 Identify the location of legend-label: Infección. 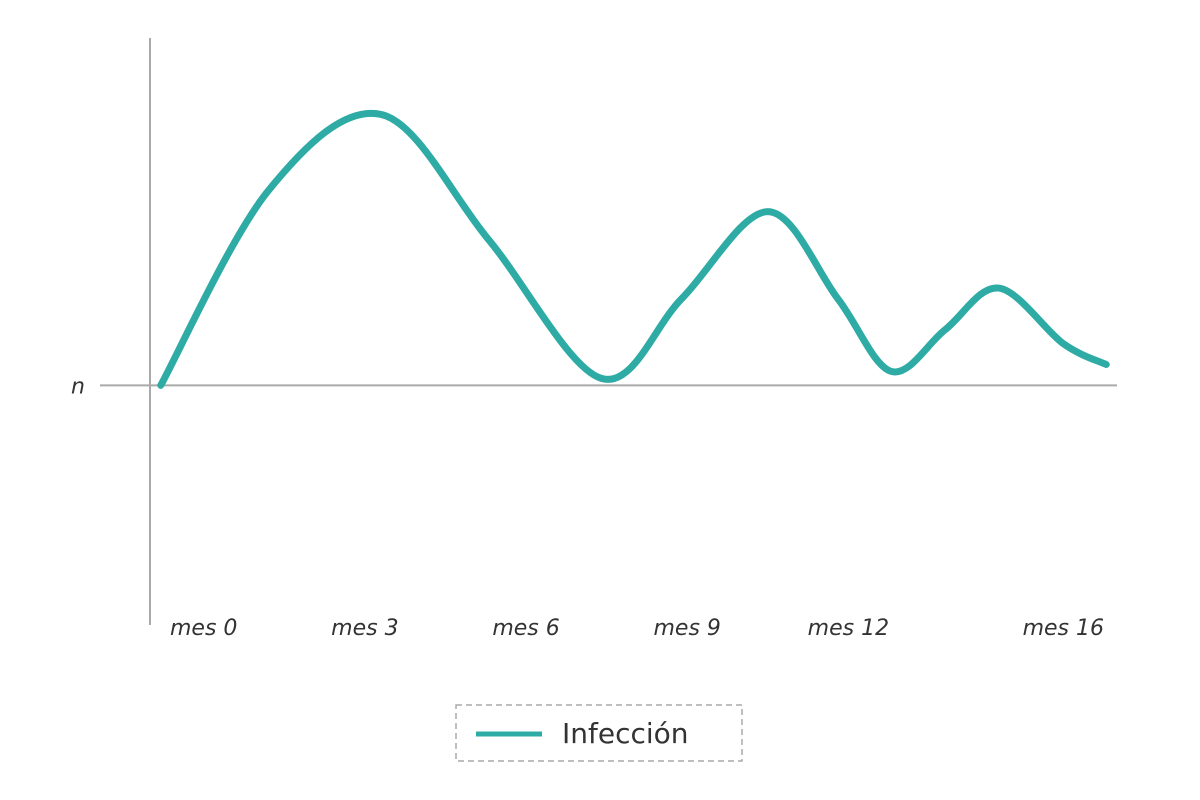
(625, 733).